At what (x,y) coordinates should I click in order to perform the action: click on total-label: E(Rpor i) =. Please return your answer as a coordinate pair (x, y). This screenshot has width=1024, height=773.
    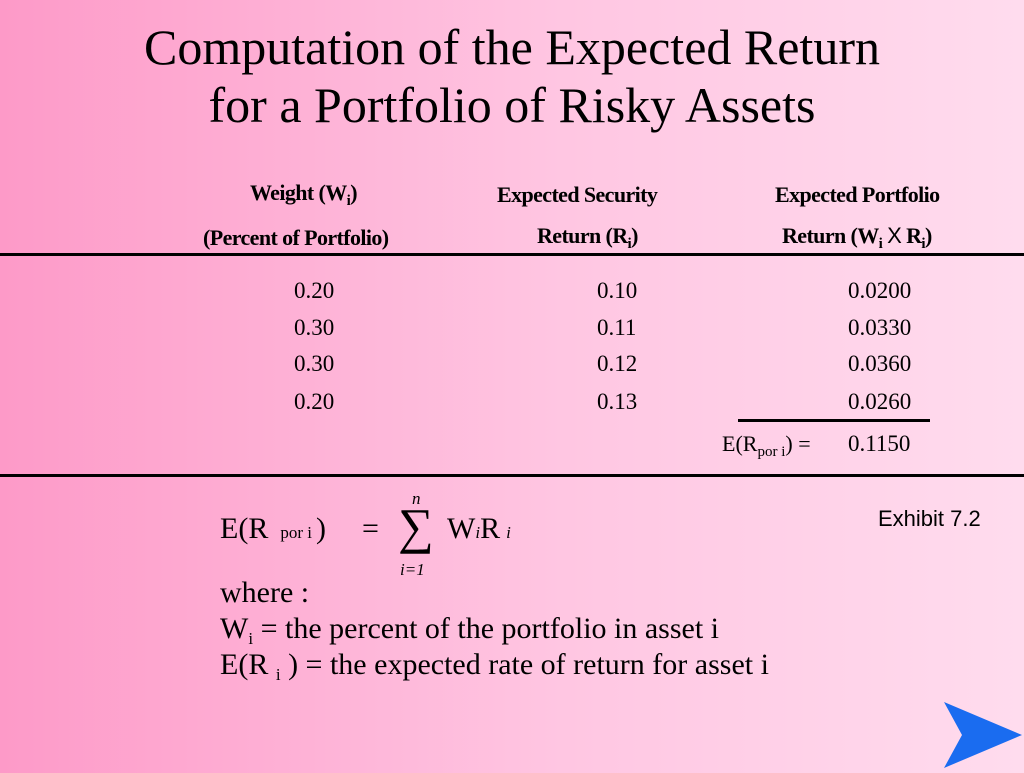
    Looking at the image, I should click on (766, 445).